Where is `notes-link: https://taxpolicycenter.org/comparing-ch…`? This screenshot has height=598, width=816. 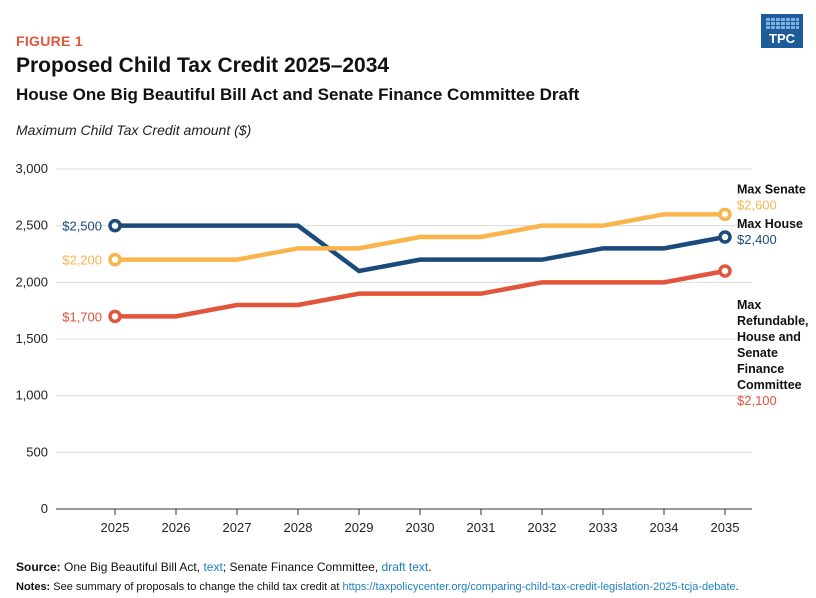 notes-link: https://taxpolicycenter.org/comparing-ch… is located at coordinates (539, 587).